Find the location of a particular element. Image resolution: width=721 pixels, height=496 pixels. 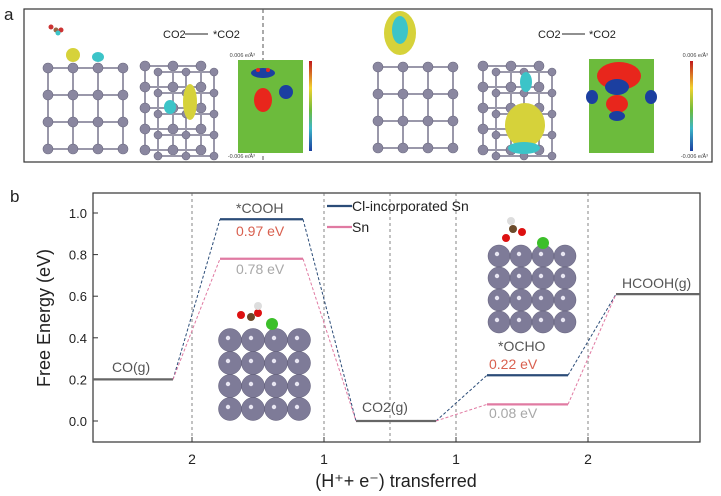

energy-annotation: 0.97 eV is located at coordinates (260, 231).